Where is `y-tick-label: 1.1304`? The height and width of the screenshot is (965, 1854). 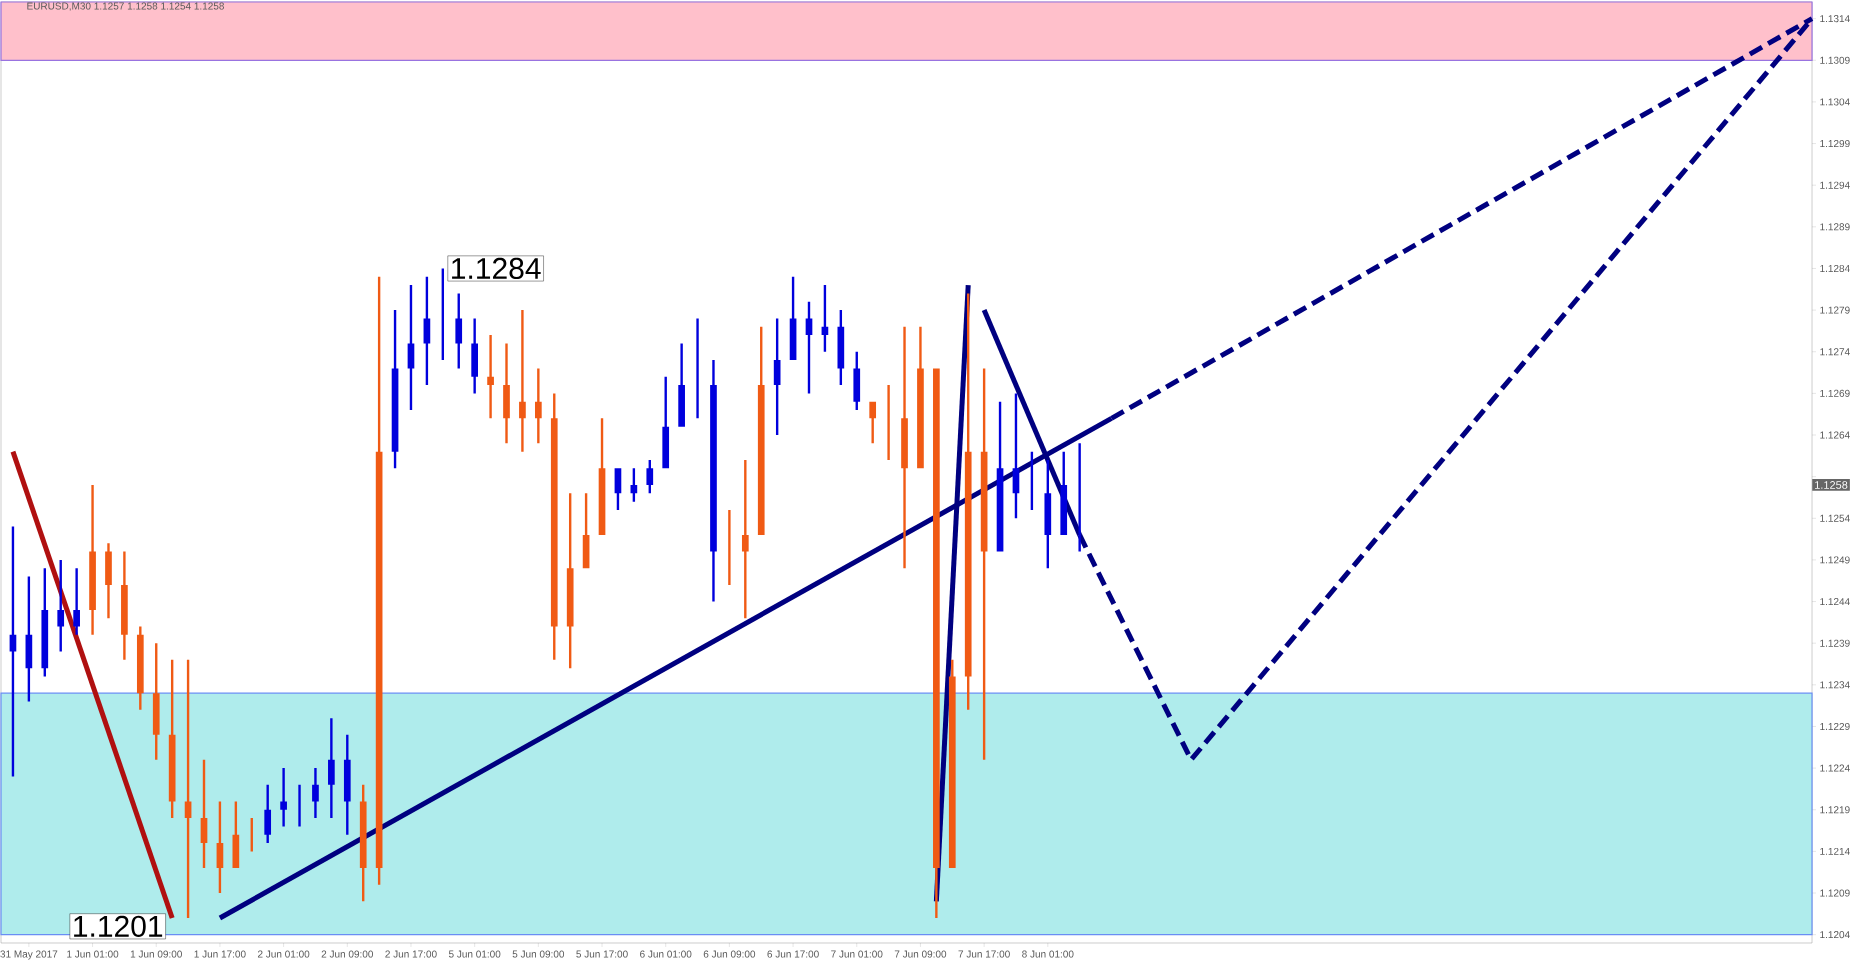 y-tick-label: 1.1304 is located at coordinates (1835, 102).